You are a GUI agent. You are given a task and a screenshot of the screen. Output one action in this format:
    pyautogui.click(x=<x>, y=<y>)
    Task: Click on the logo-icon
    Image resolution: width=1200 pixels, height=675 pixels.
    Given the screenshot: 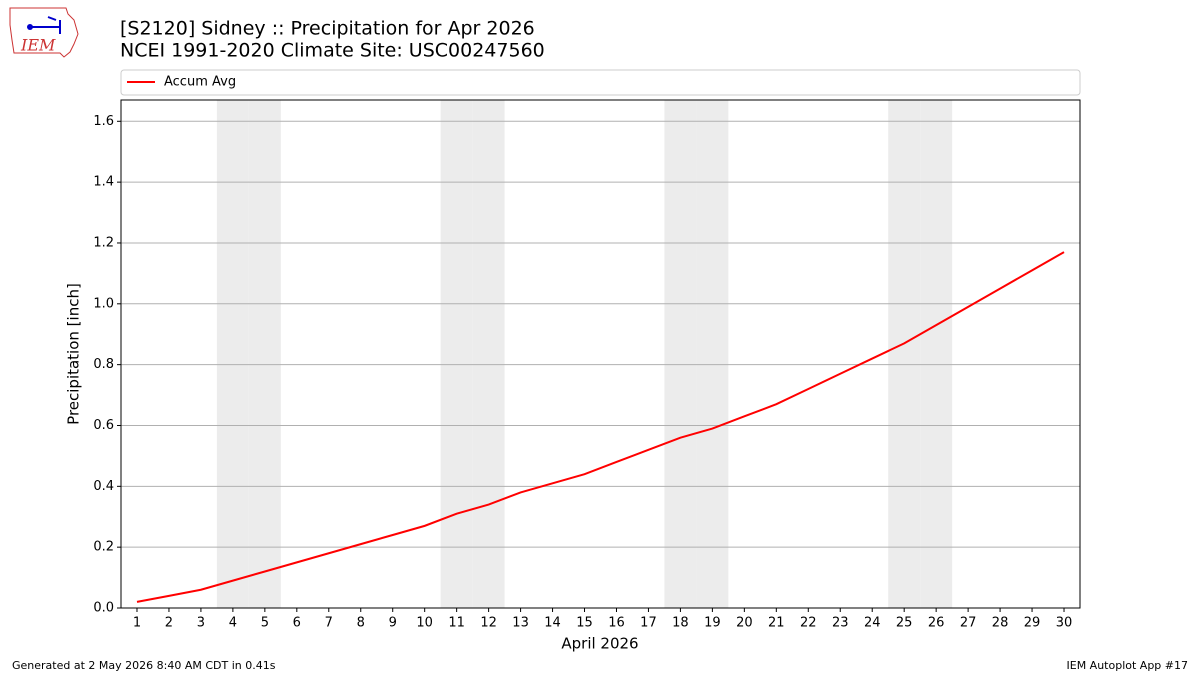 What is the action you would take?
    pyautogui.click(x=45, y=25)
    